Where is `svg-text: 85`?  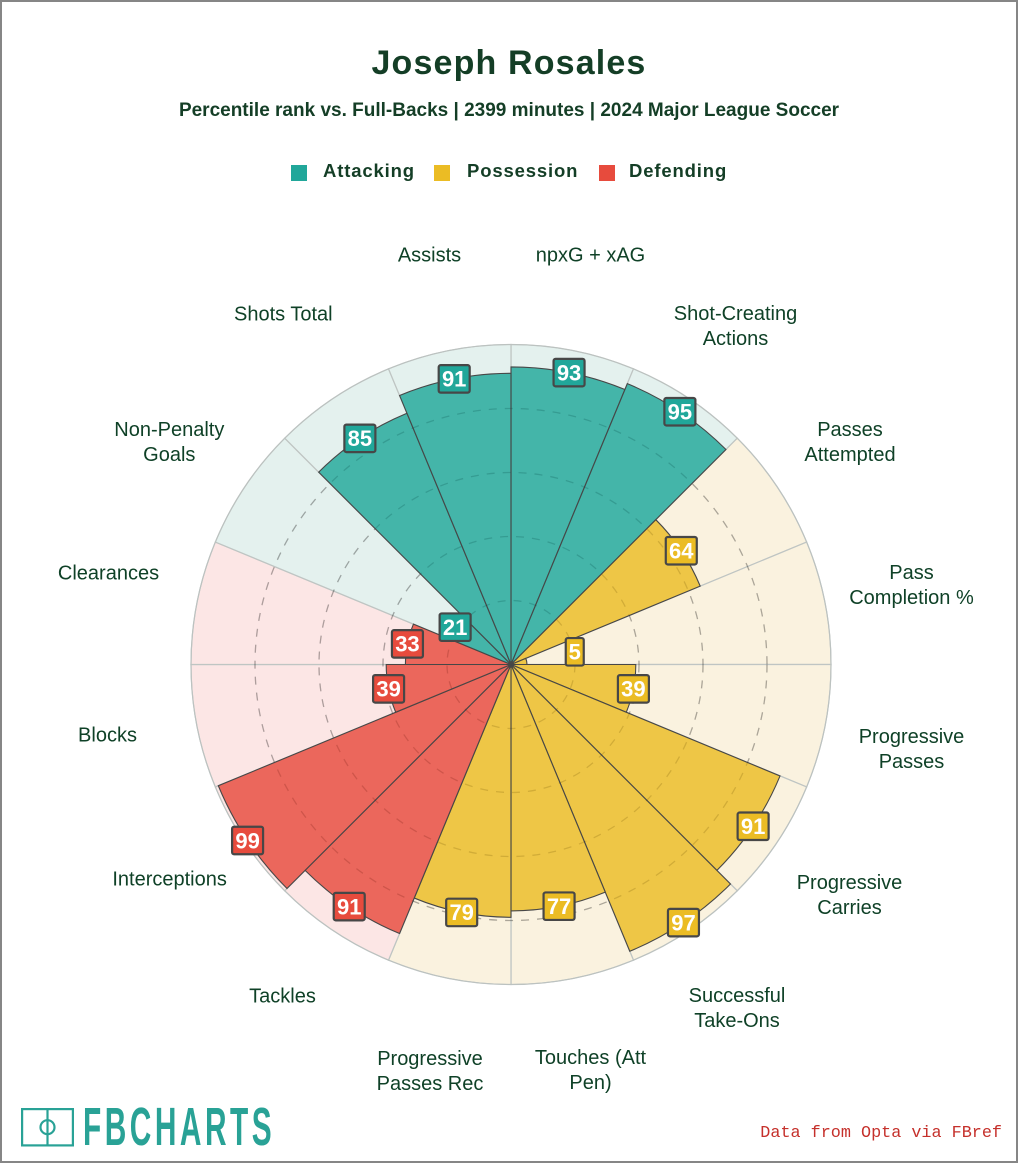 svg-text: 85 is located at coordinates (360, 438).